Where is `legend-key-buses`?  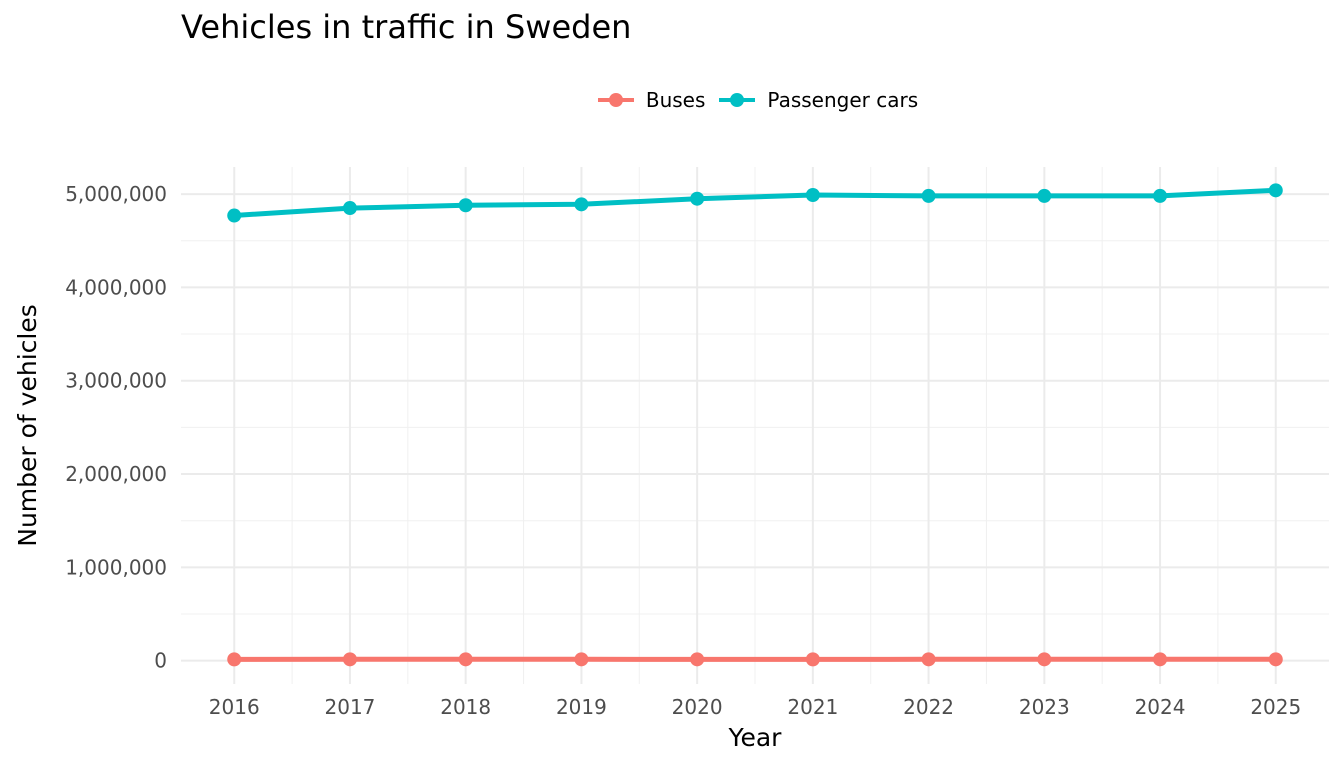
legend-key-buses is located at coordinates (616, 100).